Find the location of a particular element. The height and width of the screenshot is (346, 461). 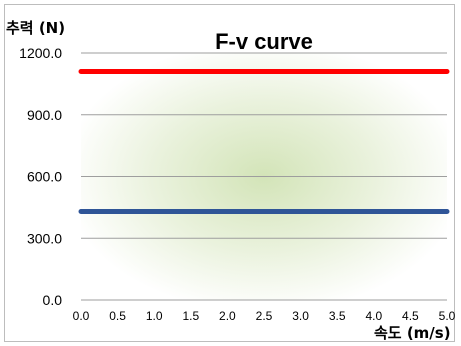

y-tick-label: 300.0 is located at coordinates (44, 238).